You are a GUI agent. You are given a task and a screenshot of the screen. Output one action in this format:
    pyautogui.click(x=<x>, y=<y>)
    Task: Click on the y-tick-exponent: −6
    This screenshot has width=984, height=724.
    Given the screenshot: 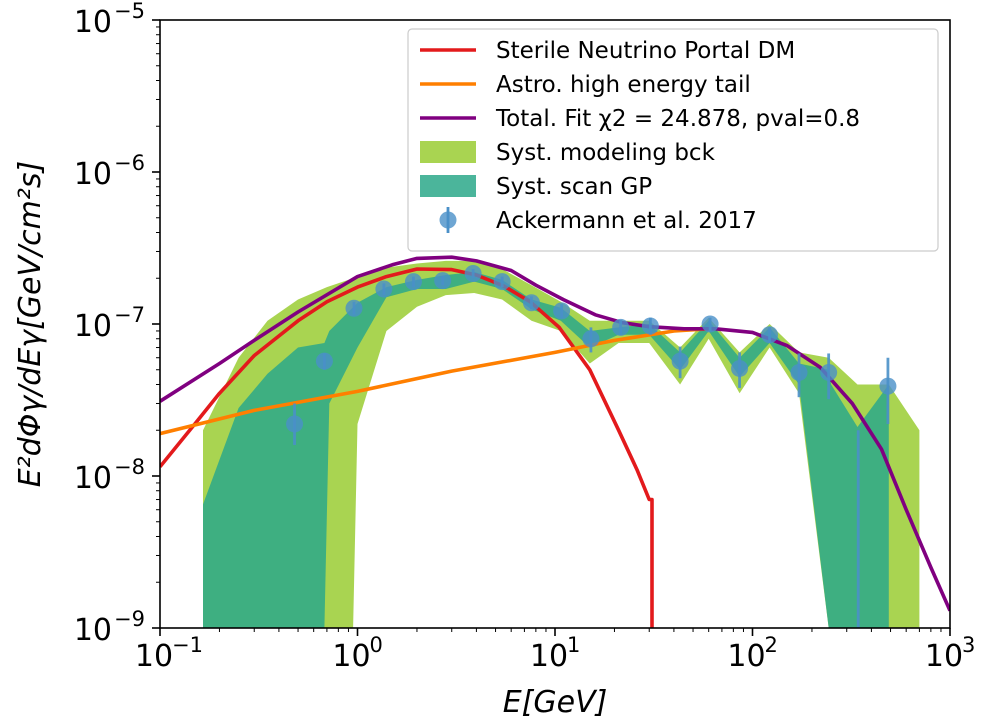 What is the action you would take?
    pyautogui.click(x=129, y=163)
    